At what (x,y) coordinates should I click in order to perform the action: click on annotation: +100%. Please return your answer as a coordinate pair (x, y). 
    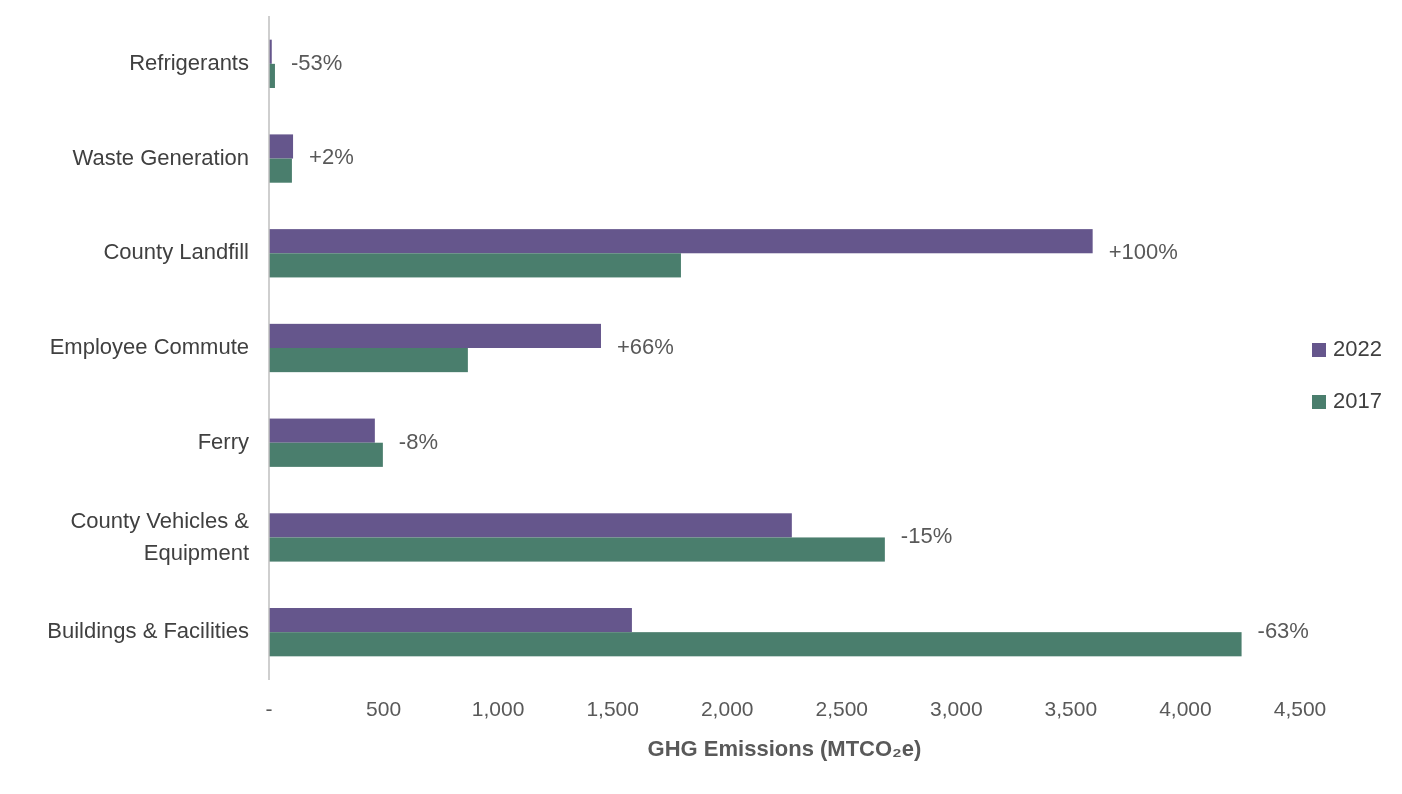
    Looking at the image, I should click on (1143, 252).